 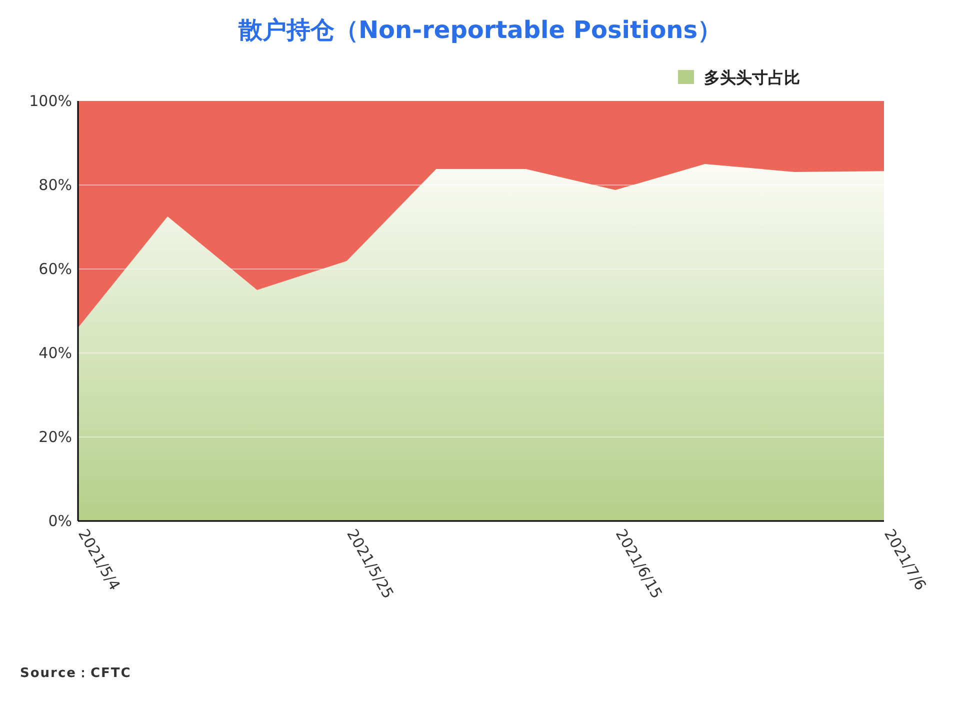 What do you see at coordinates (55, 437) in the screenshot?
I see `y-tick-label: 20%` at bounding box center [55, 437].